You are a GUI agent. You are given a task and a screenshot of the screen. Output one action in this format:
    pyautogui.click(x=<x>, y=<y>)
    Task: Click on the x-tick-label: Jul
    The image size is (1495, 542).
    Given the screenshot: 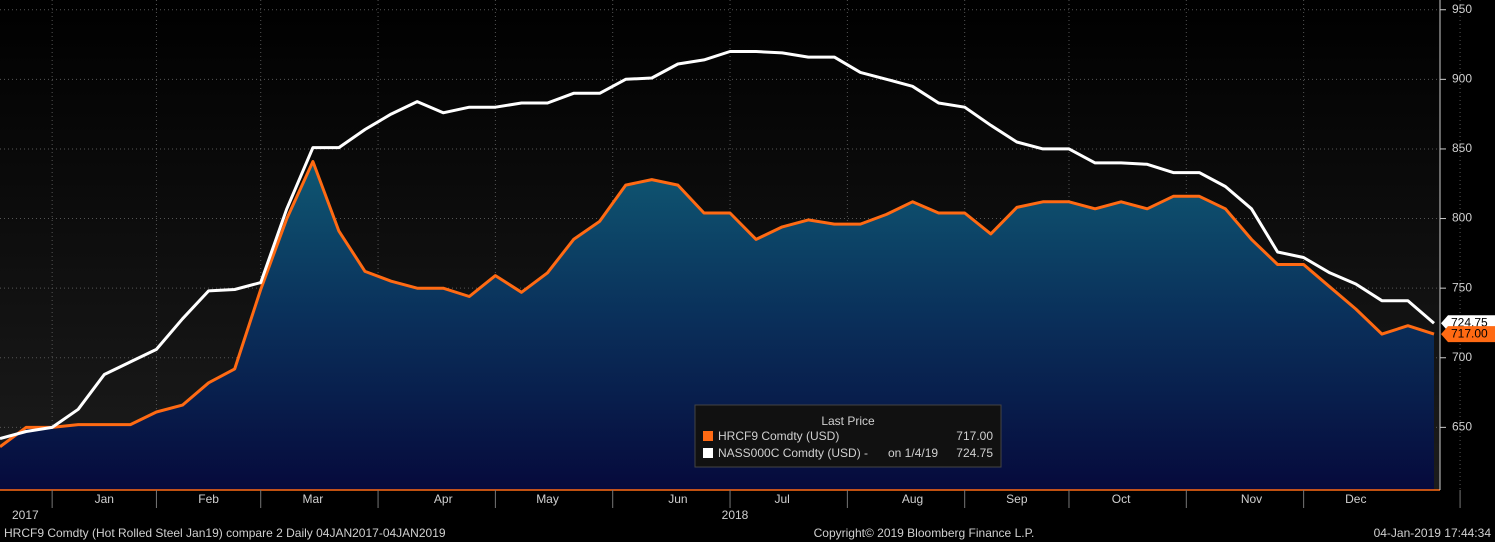 What is the action you would take?
    pyautogui.click(x=782, y=499)
    